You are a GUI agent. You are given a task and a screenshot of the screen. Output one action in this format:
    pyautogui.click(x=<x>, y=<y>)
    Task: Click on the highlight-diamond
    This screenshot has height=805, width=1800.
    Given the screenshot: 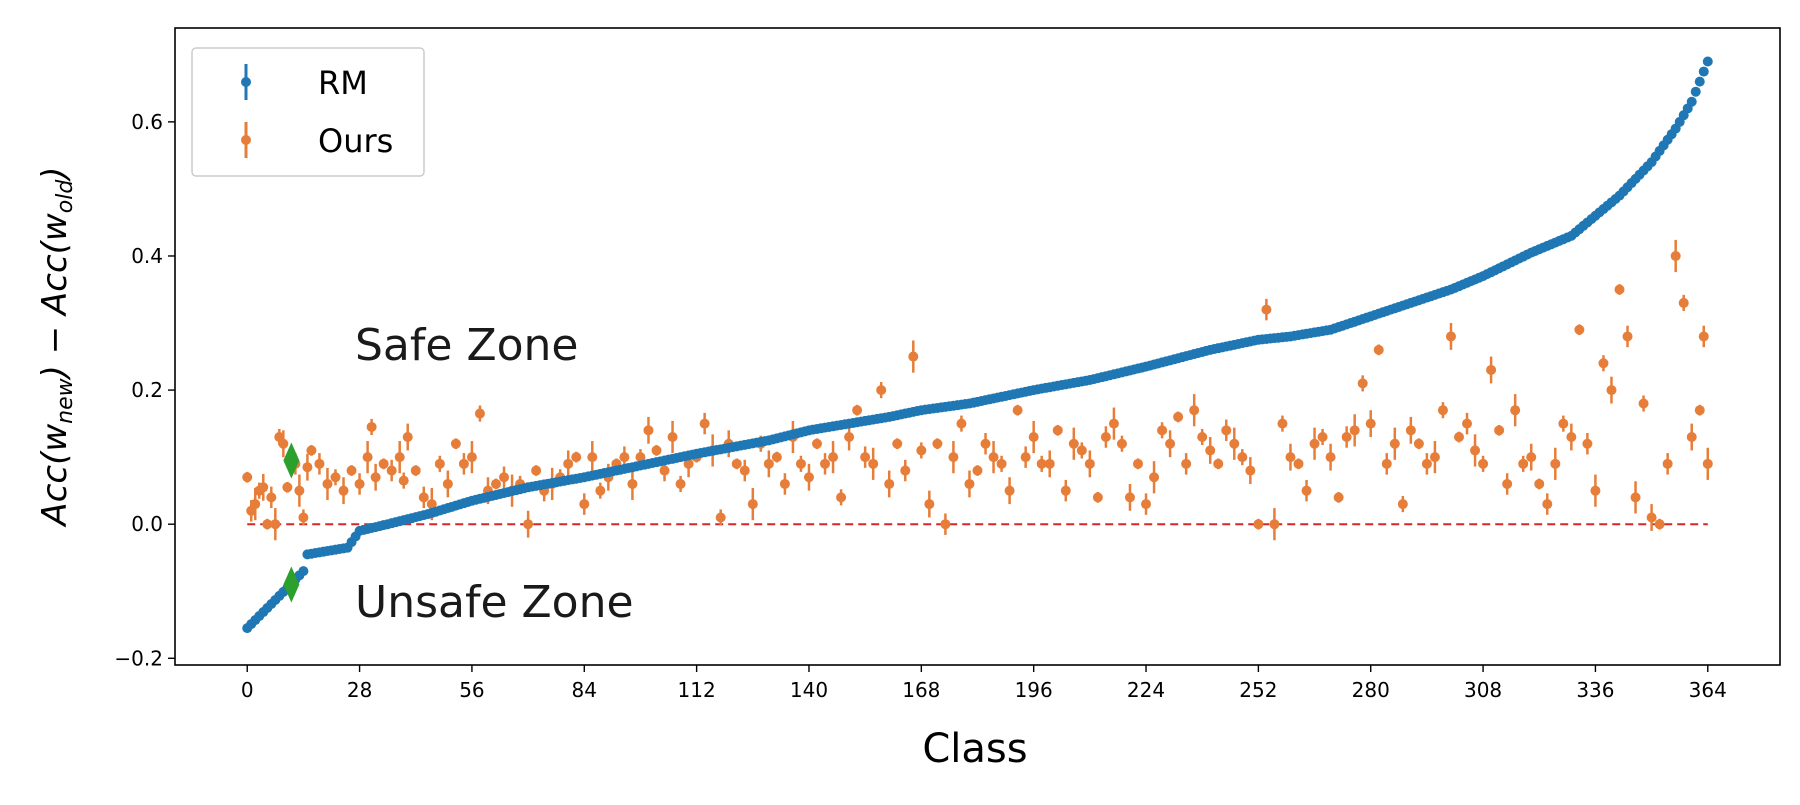 What is the action you would take?
    pyautogui.click(x=291, y=584)
    